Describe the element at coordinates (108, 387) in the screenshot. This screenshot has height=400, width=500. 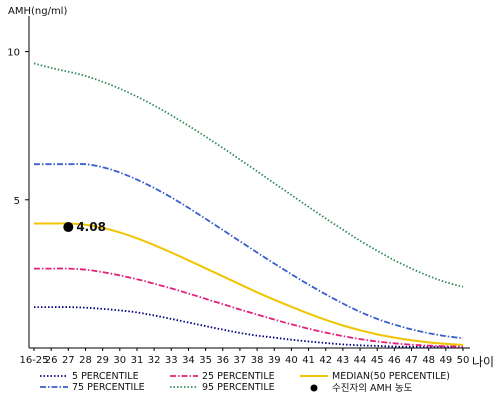
I see `legend-label: 75 PERCENTILE` at that location.